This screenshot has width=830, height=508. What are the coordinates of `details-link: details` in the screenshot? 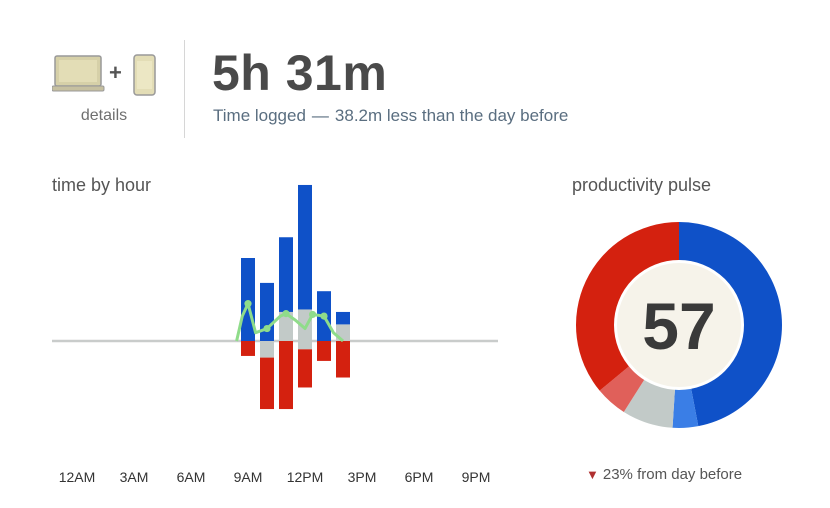 It's located at (104, 115).